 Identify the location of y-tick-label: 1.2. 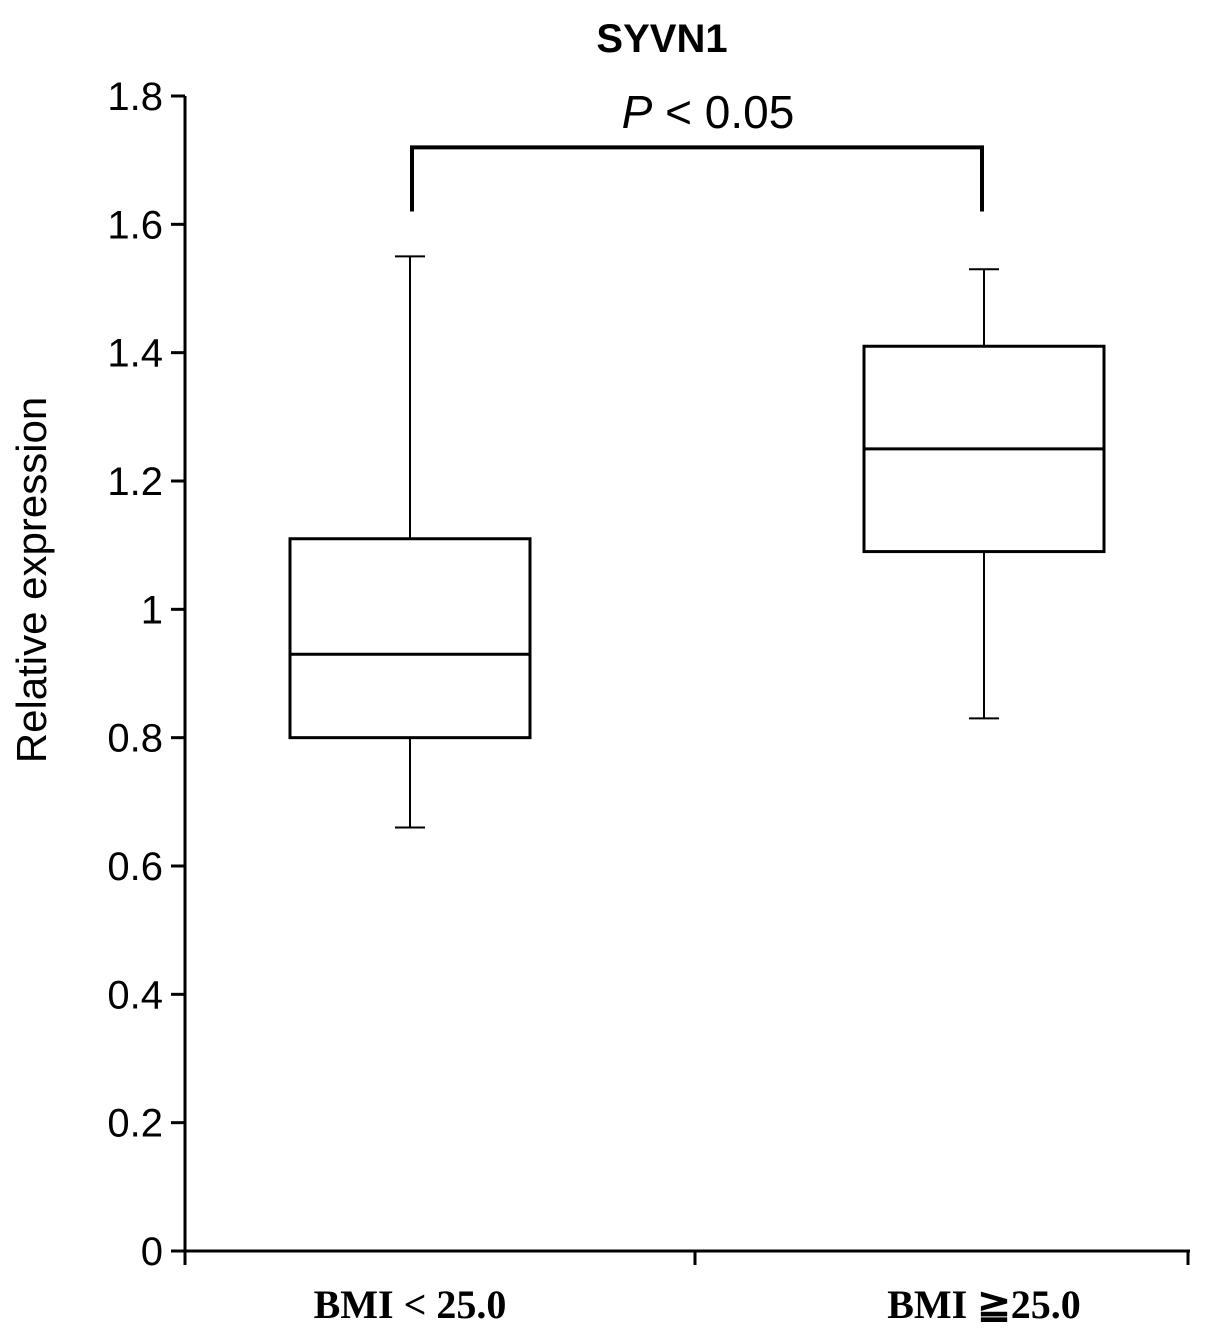
(135, 482).